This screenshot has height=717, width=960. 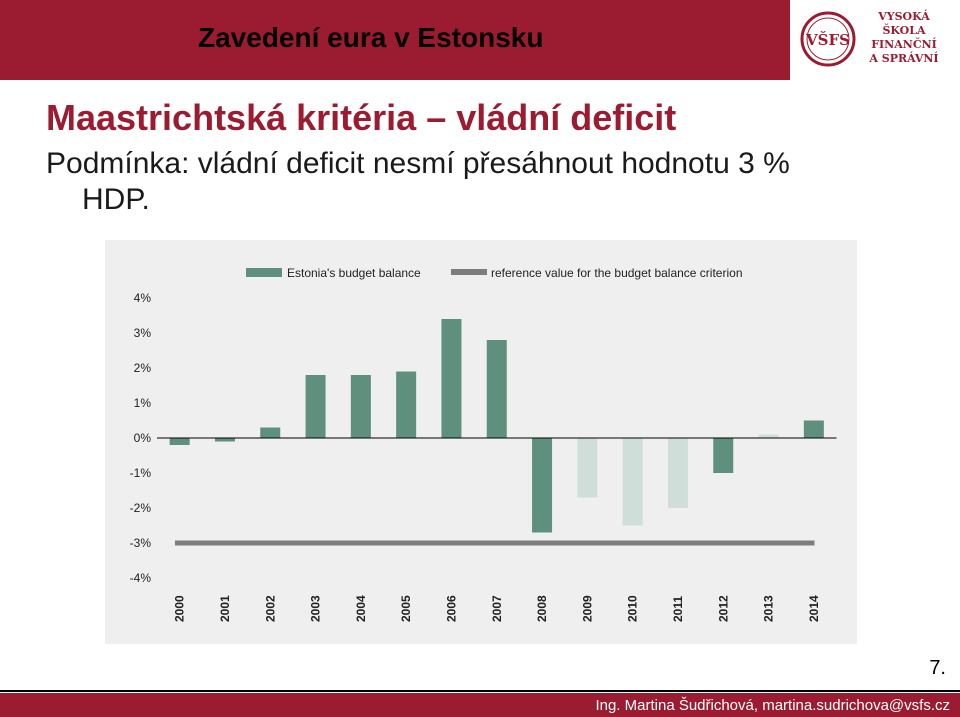 What do you see at coordinates (451, 378) in the screenshot?
I see `bar-2006` at bounding box center [451, 378].